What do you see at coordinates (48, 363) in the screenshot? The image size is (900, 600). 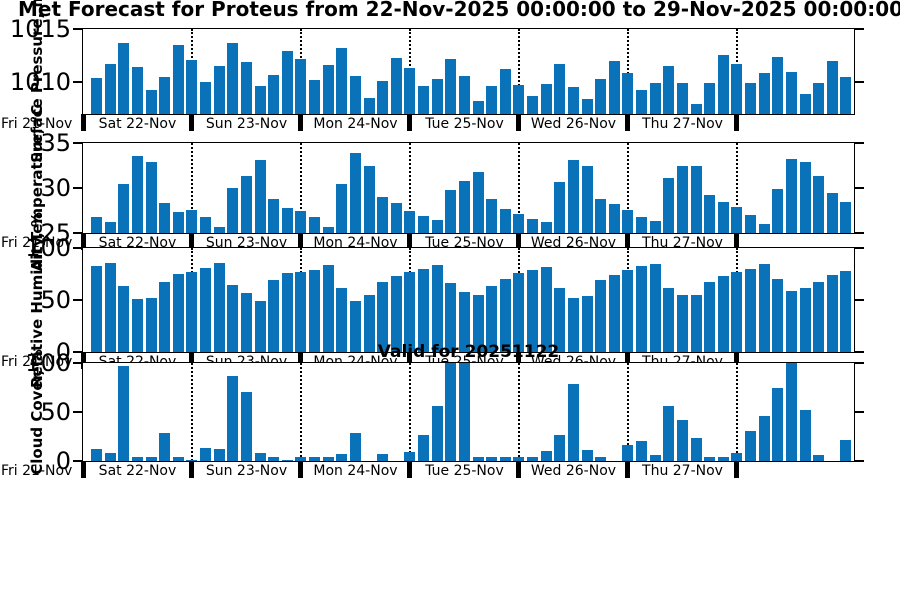 I see `y-tick-label: 100` at bounding box center [48, 363].